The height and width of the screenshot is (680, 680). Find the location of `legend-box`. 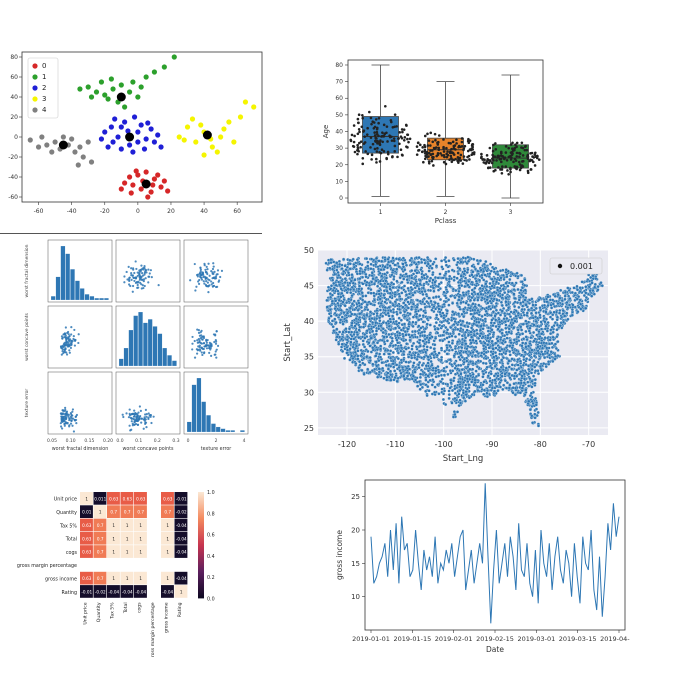

legend-box is located at coordinates (43, 88).